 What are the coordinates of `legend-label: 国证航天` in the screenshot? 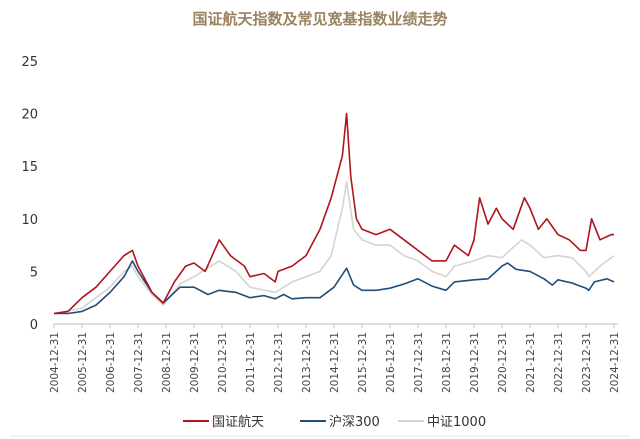 It's located at (238, 422).